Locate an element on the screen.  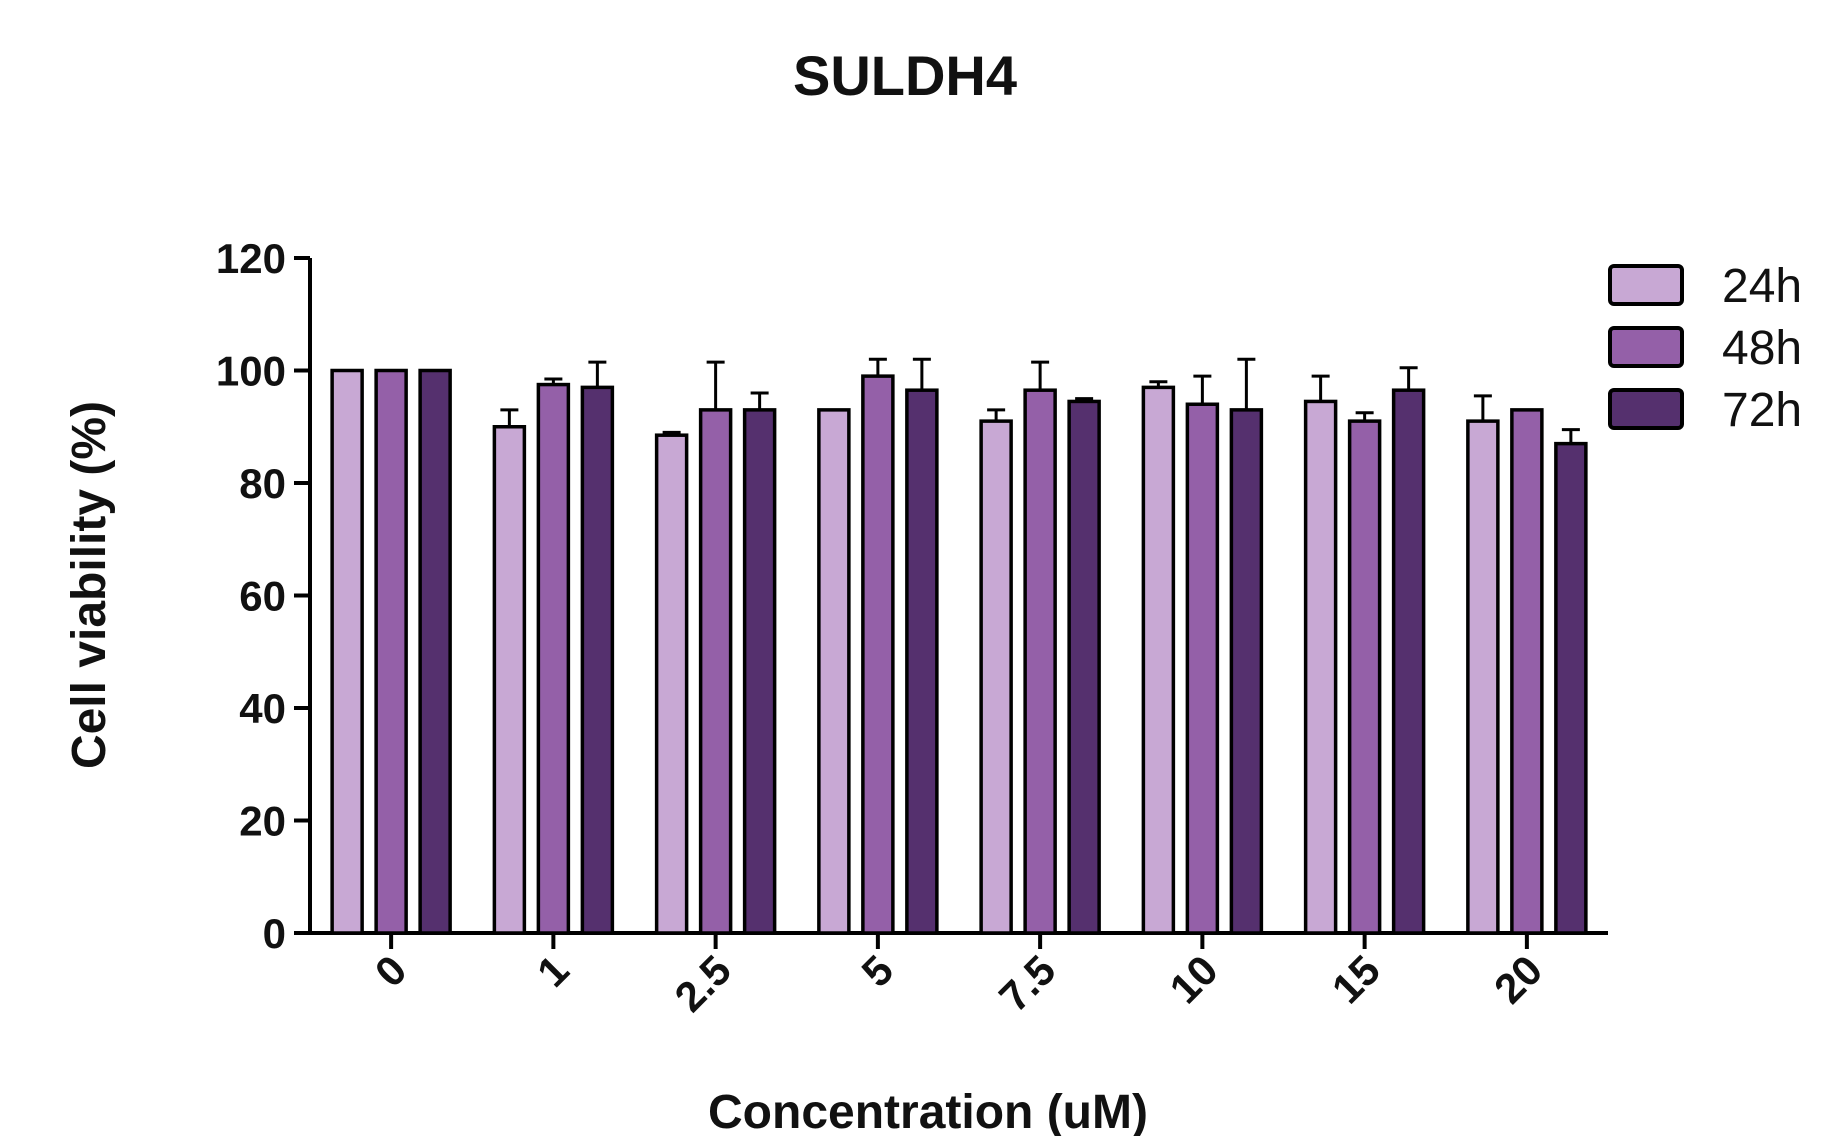
y-tick-label: 120 is located at coordinates (251, 258).